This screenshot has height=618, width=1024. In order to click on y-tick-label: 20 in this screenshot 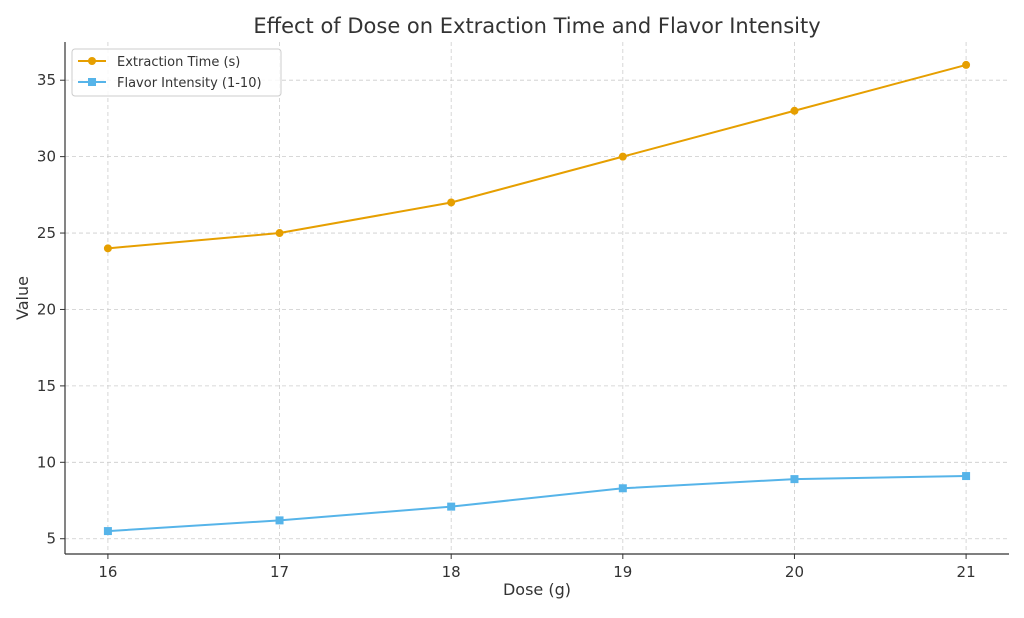, I will do `click(46, 309)`.